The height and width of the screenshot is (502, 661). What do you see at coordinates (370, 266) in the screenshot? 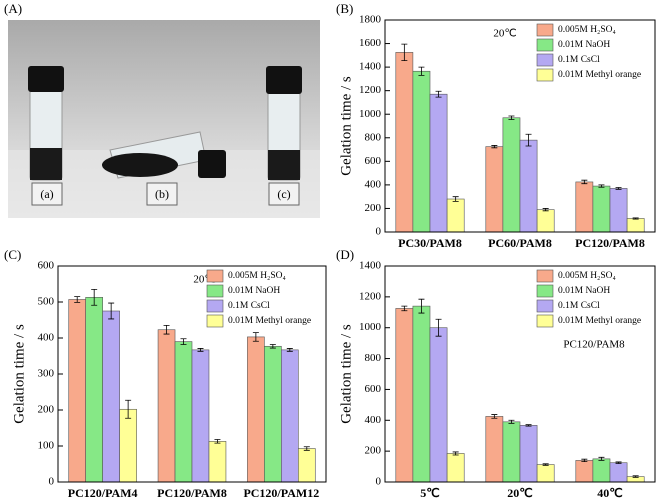
I see `y-tick-label: 1400` at bounding box center [370, 266].